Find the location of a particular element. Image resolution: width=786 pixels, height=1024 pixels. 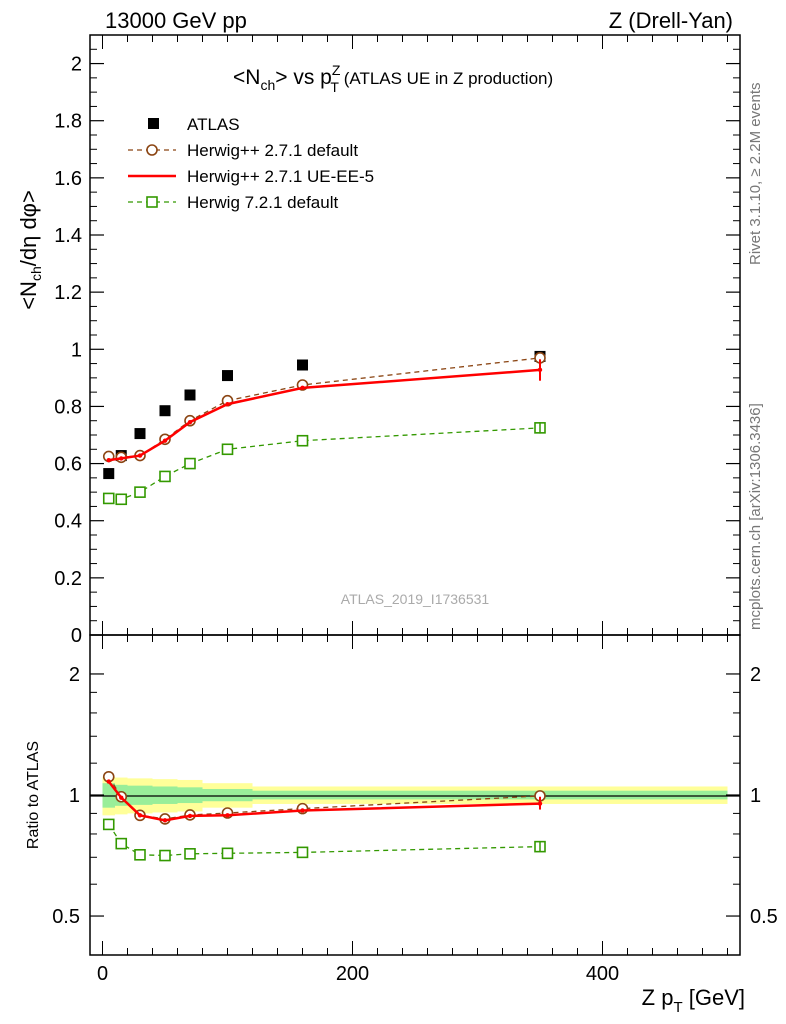

ylabel-sub: ch is located at coordinates (36, 273).